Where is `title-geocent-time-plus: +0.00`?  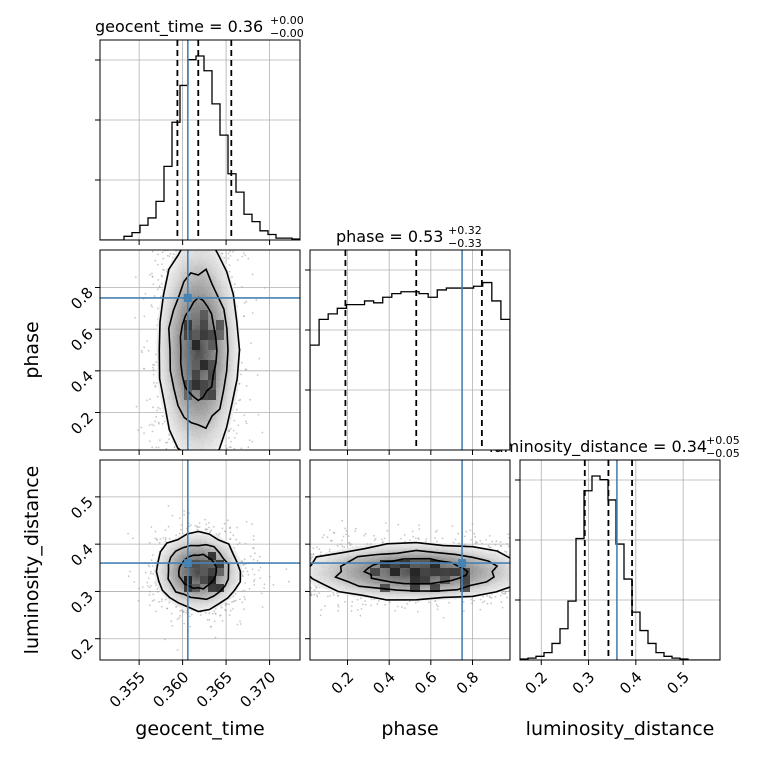 title-geocent-time-plus: +0.00 is located at coordinates (287, 20).